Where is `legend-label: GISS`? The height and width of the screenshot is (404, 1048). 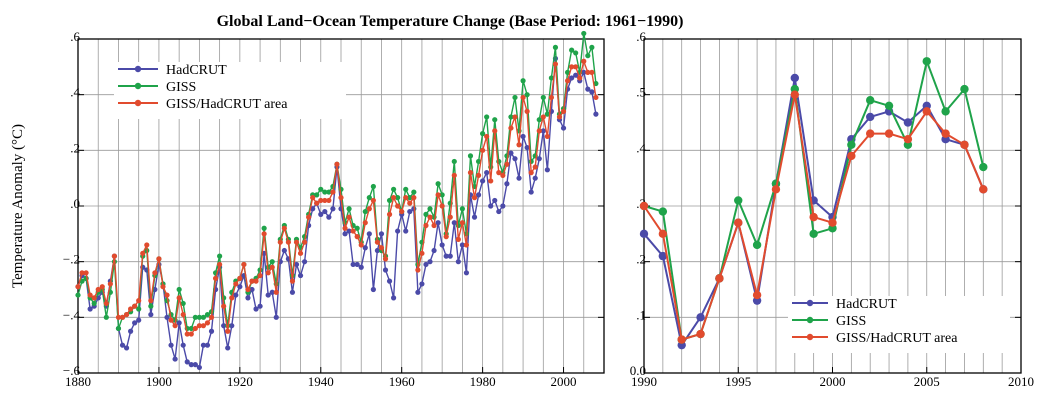 legend-label: GISS is located at coordinates (181, 87).